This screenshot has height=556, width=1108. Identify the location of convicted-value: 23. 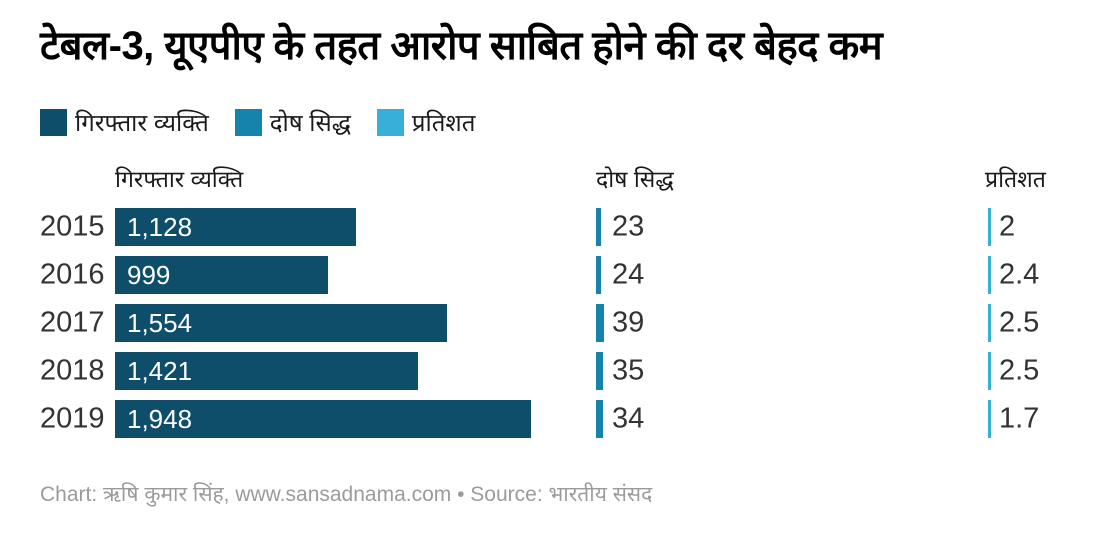
(628, 226).